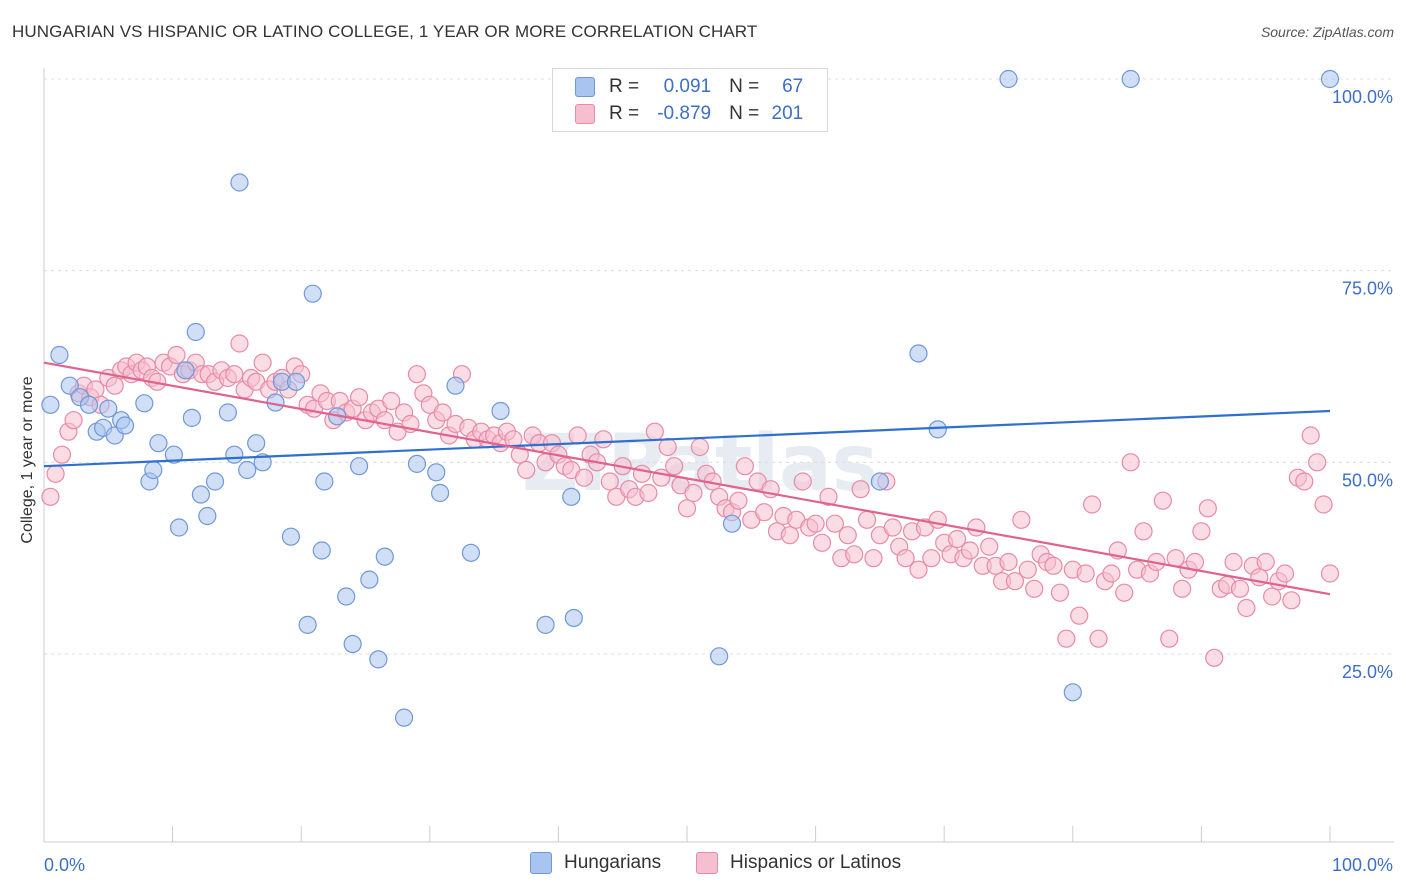 The height and width of the screenshot is (892, 1406). I want to click on series-legend: Hungarians Hispanics or Latinos, so click(703, 865).